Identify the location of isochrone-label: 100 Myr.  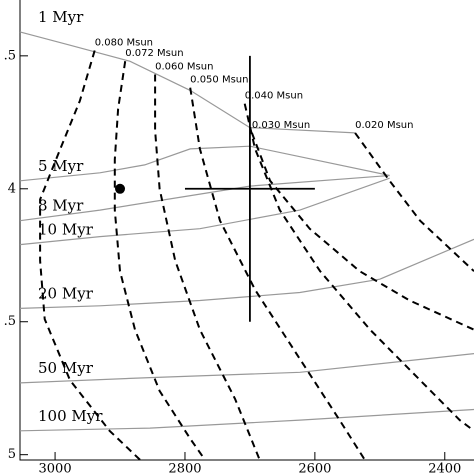
(70, 416).